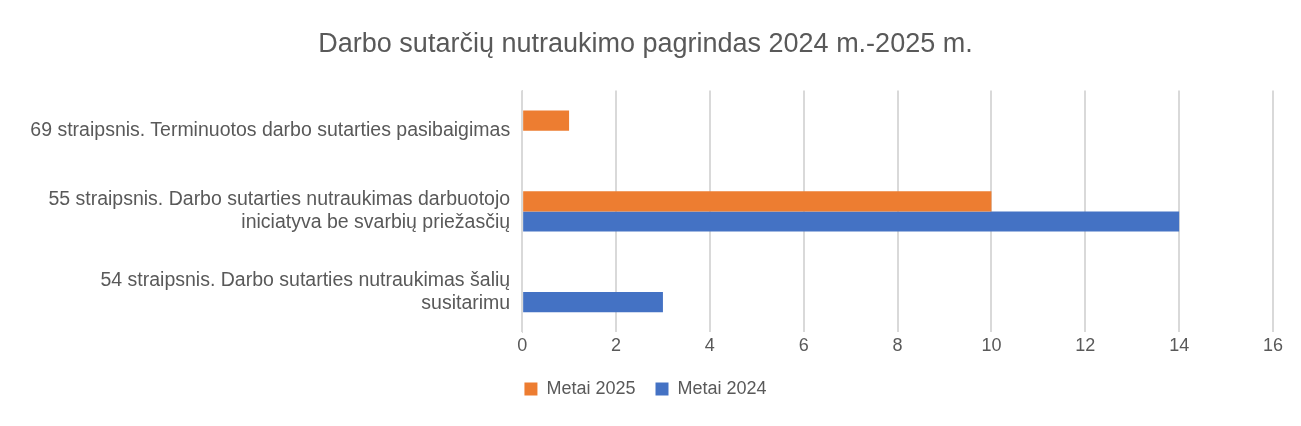  What do you see at coordinates (897, 345) in the screenshot?
I see `x-tick-label: 8` at bounding box center [897, 345].